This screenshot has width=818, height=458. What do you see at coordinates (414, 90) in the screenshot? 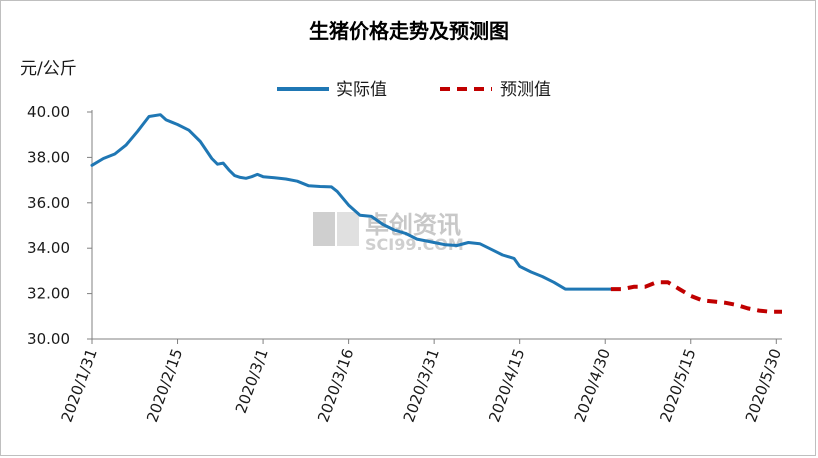
I see `legend: 实际值 预测值` at bounding box center [414, 90].